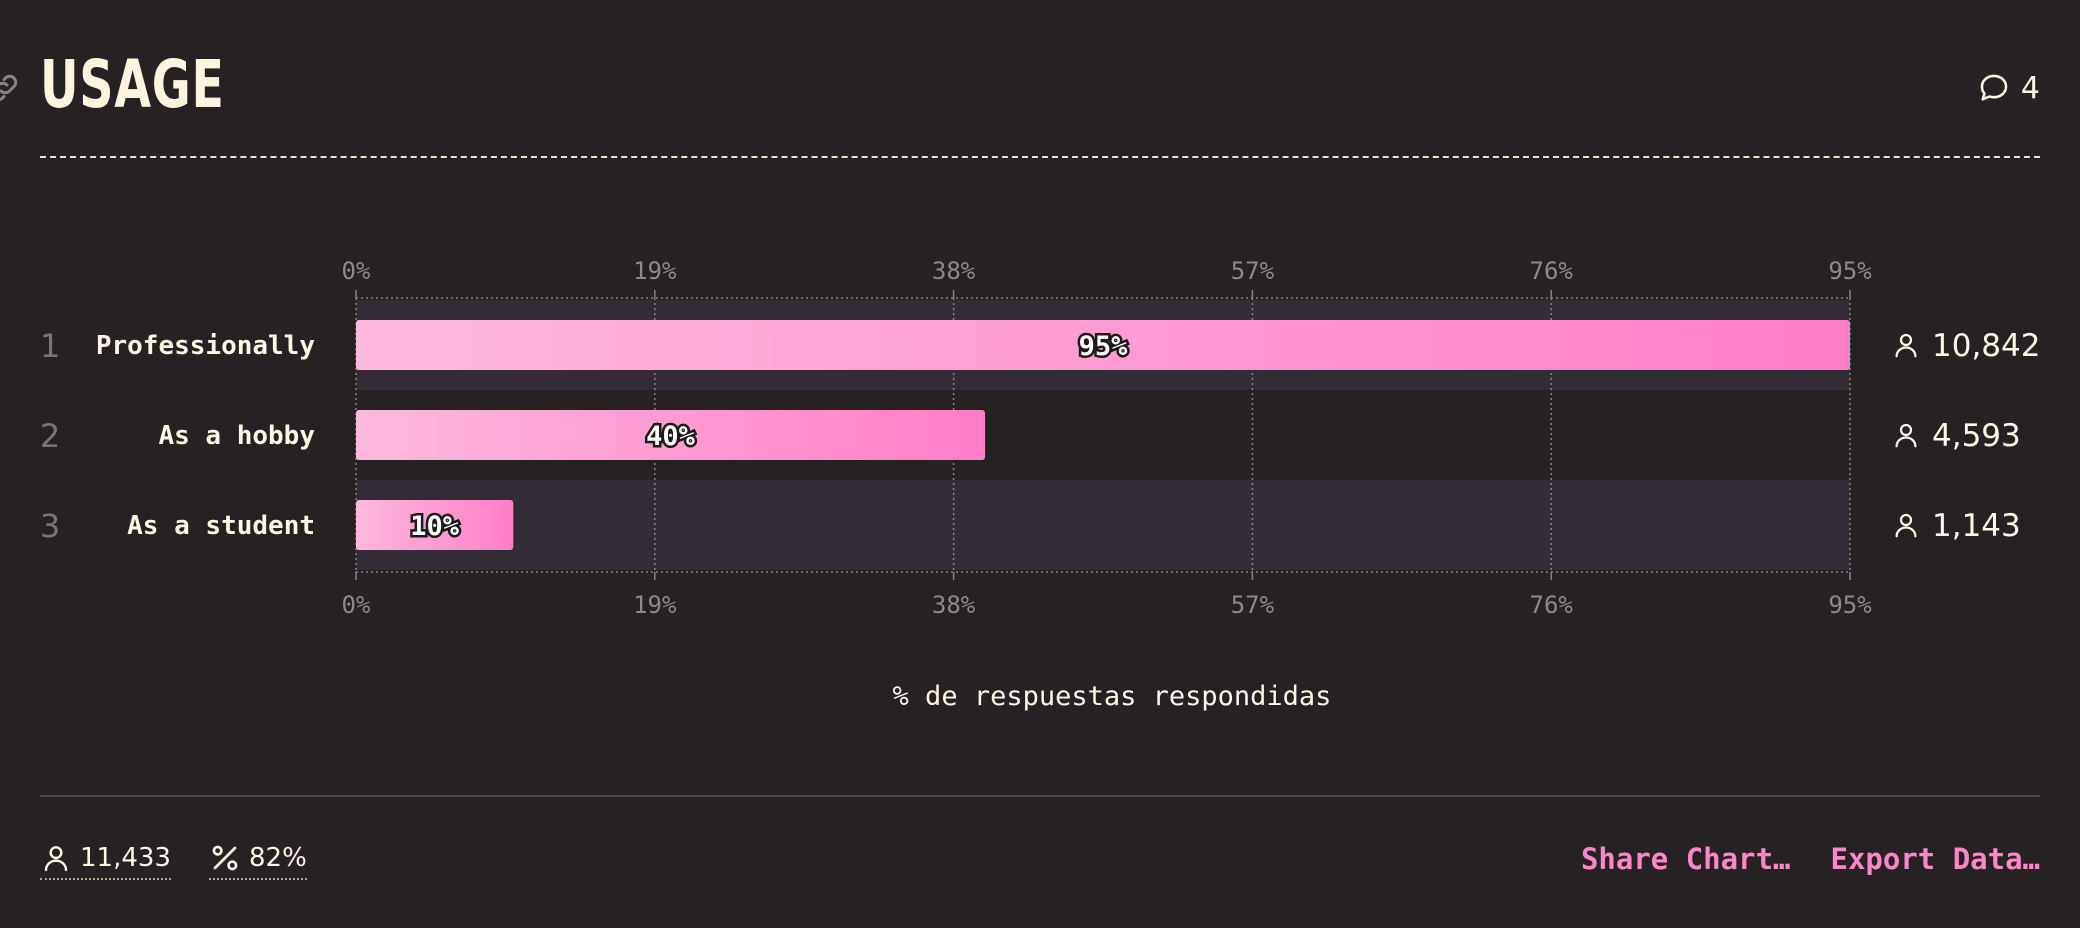 Image resolution: width=2080 pixels, height=928 pixels. What do you see at coordinates (1976, 526) in the screenshot?
I see `respondent-count: 1,143` at bounding box center [1976, 526].